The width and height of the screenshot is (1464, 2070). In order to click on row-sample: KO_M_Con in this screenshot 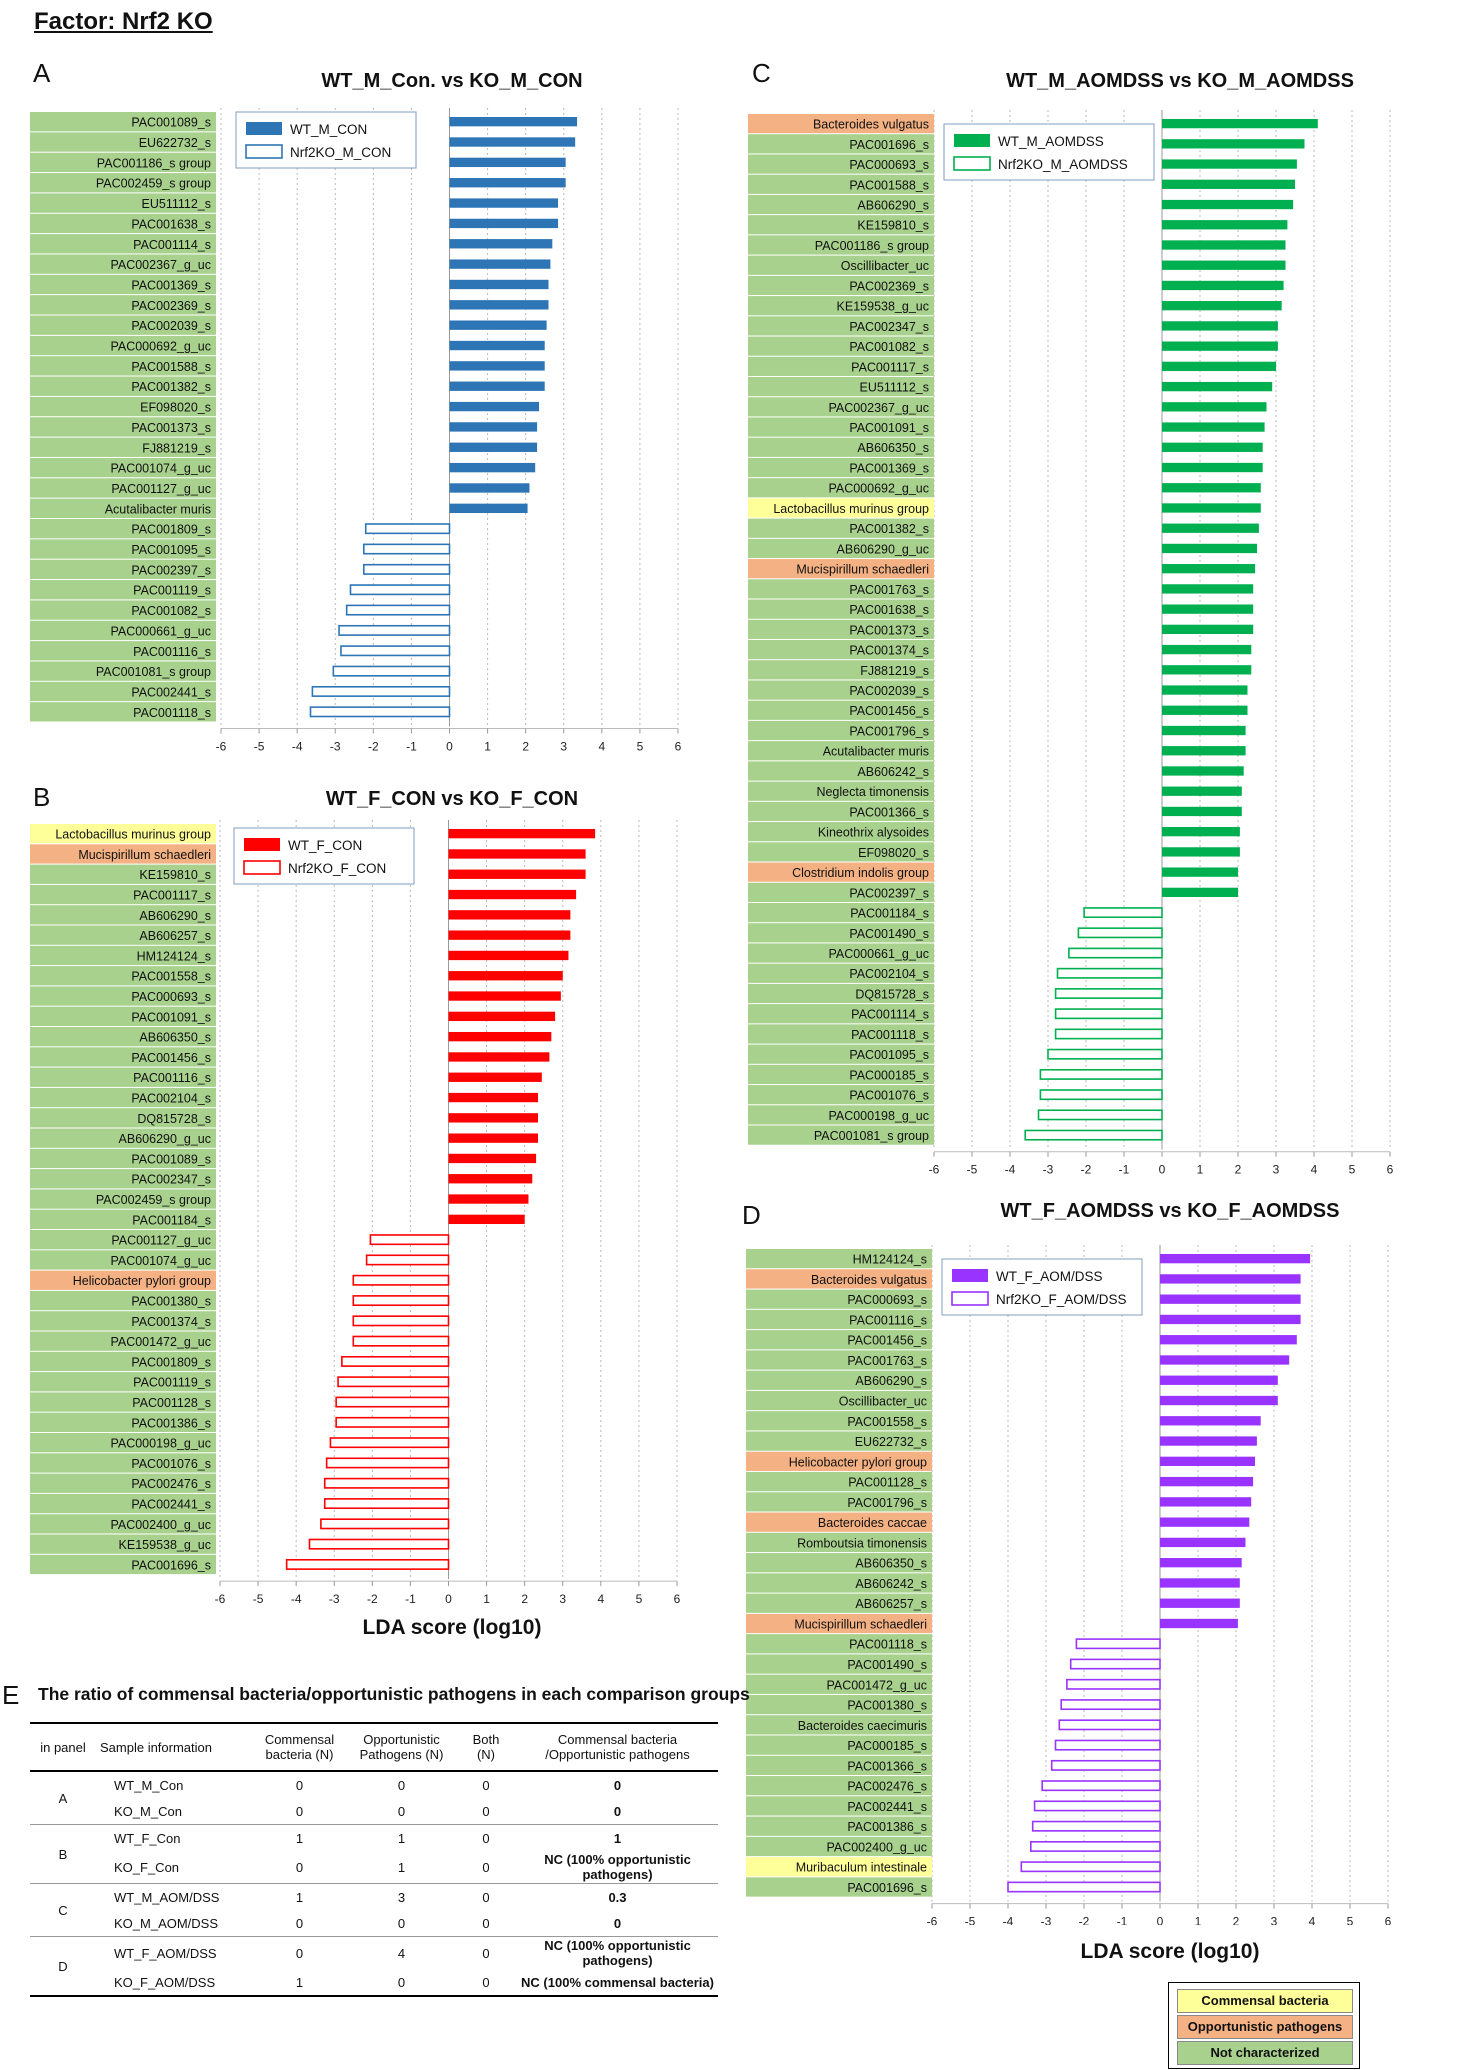, I will do `click(173, 1811)`.